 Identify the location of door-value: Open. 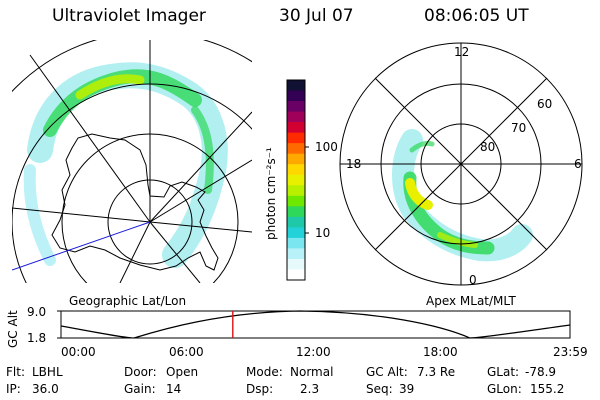
(182, 372).